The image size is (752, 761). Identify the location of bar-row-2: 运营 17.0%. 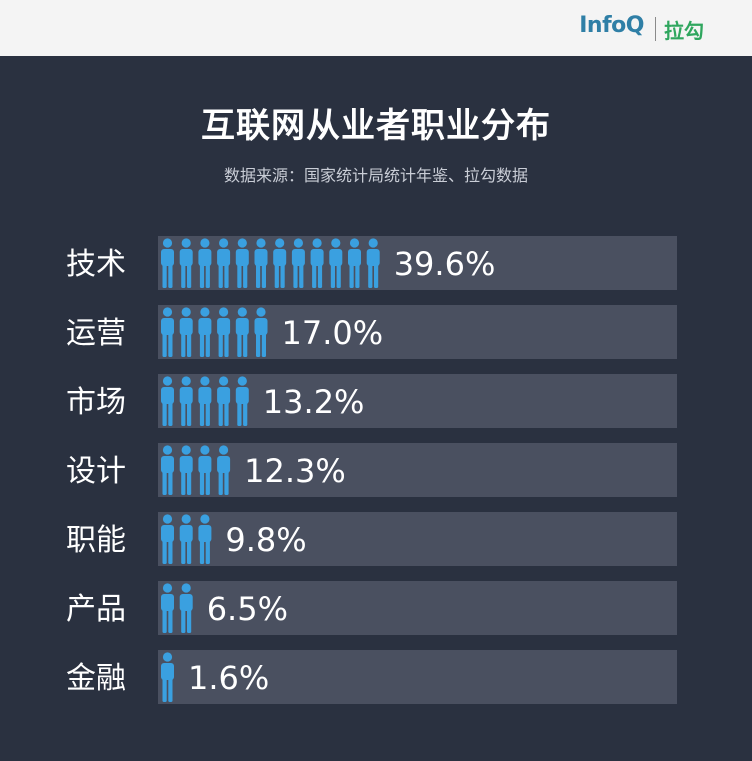
(371, 332).